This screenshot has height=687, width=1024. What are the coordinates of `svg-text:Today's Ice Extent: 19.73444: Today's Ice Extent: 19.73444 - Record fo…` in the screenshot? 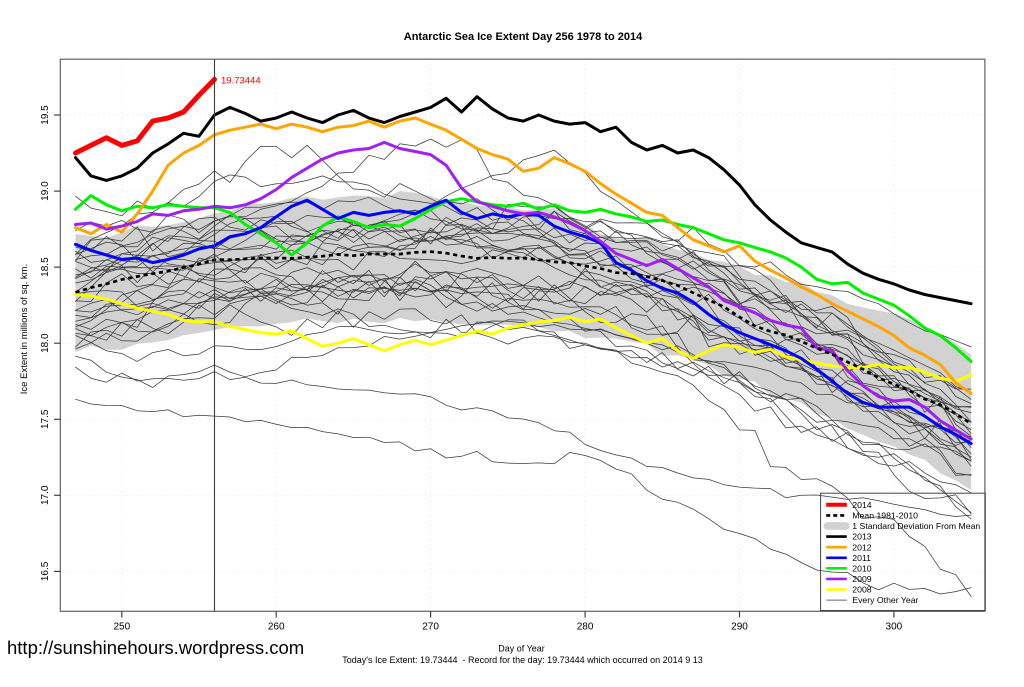 It's located at (522, 660).